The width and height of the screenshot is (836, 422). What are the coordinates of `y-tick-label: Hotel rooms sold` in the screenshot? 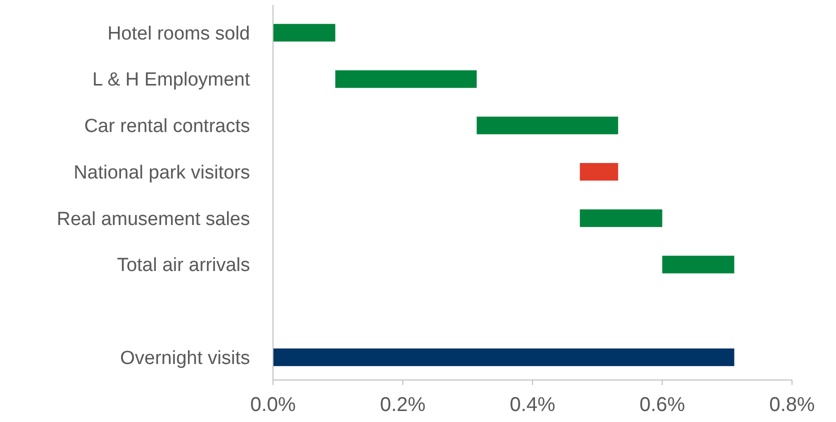 It's located at (178, 33).